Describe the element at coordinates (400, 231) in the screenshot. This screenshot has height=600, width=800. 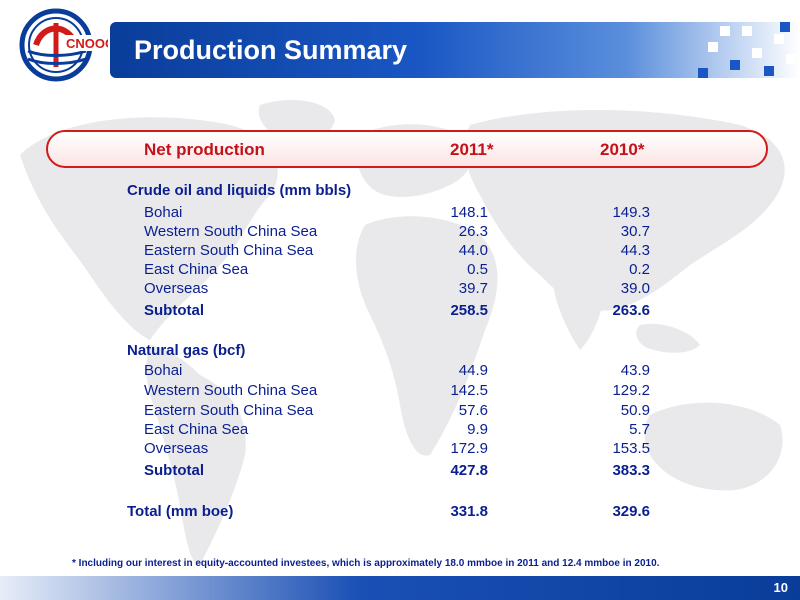
I see `table-row: Western South China Sea 26.3 30.7` at that location.